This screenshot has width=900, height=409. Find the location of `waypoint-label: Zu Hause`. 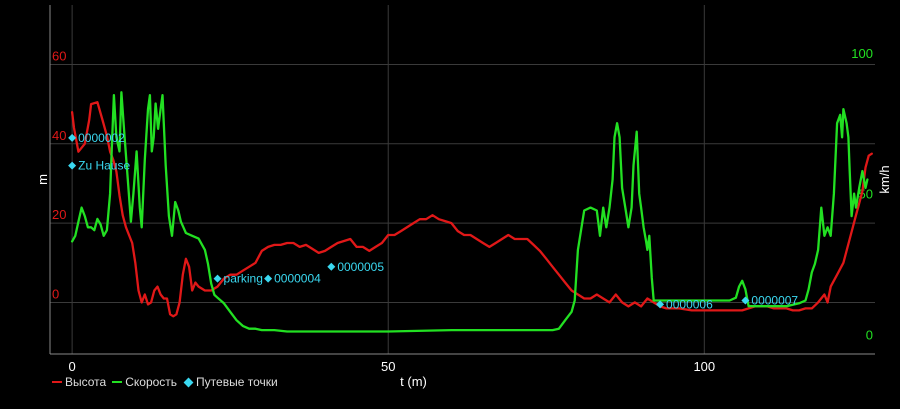

waypoint-label: Zu Hause is located at coordinates (104, 166).